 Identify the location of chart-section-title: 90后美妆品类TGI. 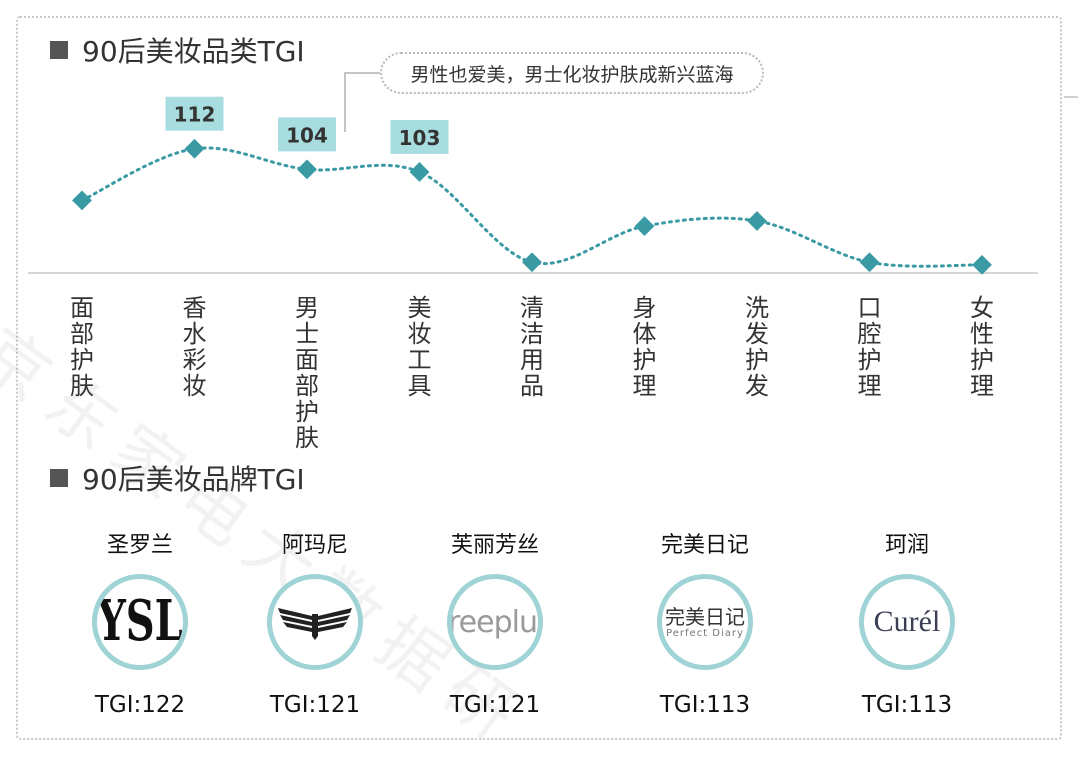
(177, 50).